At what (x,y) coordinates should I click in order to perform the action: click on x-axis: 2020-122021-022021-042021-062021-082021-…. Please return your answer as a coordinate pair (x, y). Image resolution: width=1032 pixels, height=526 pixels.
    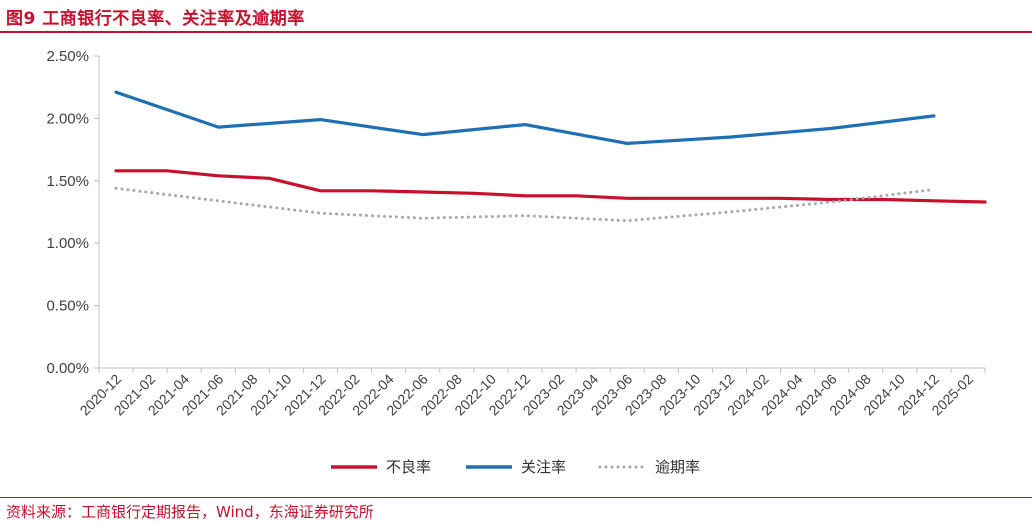
    Looking at the image, I should click on (531, 392).